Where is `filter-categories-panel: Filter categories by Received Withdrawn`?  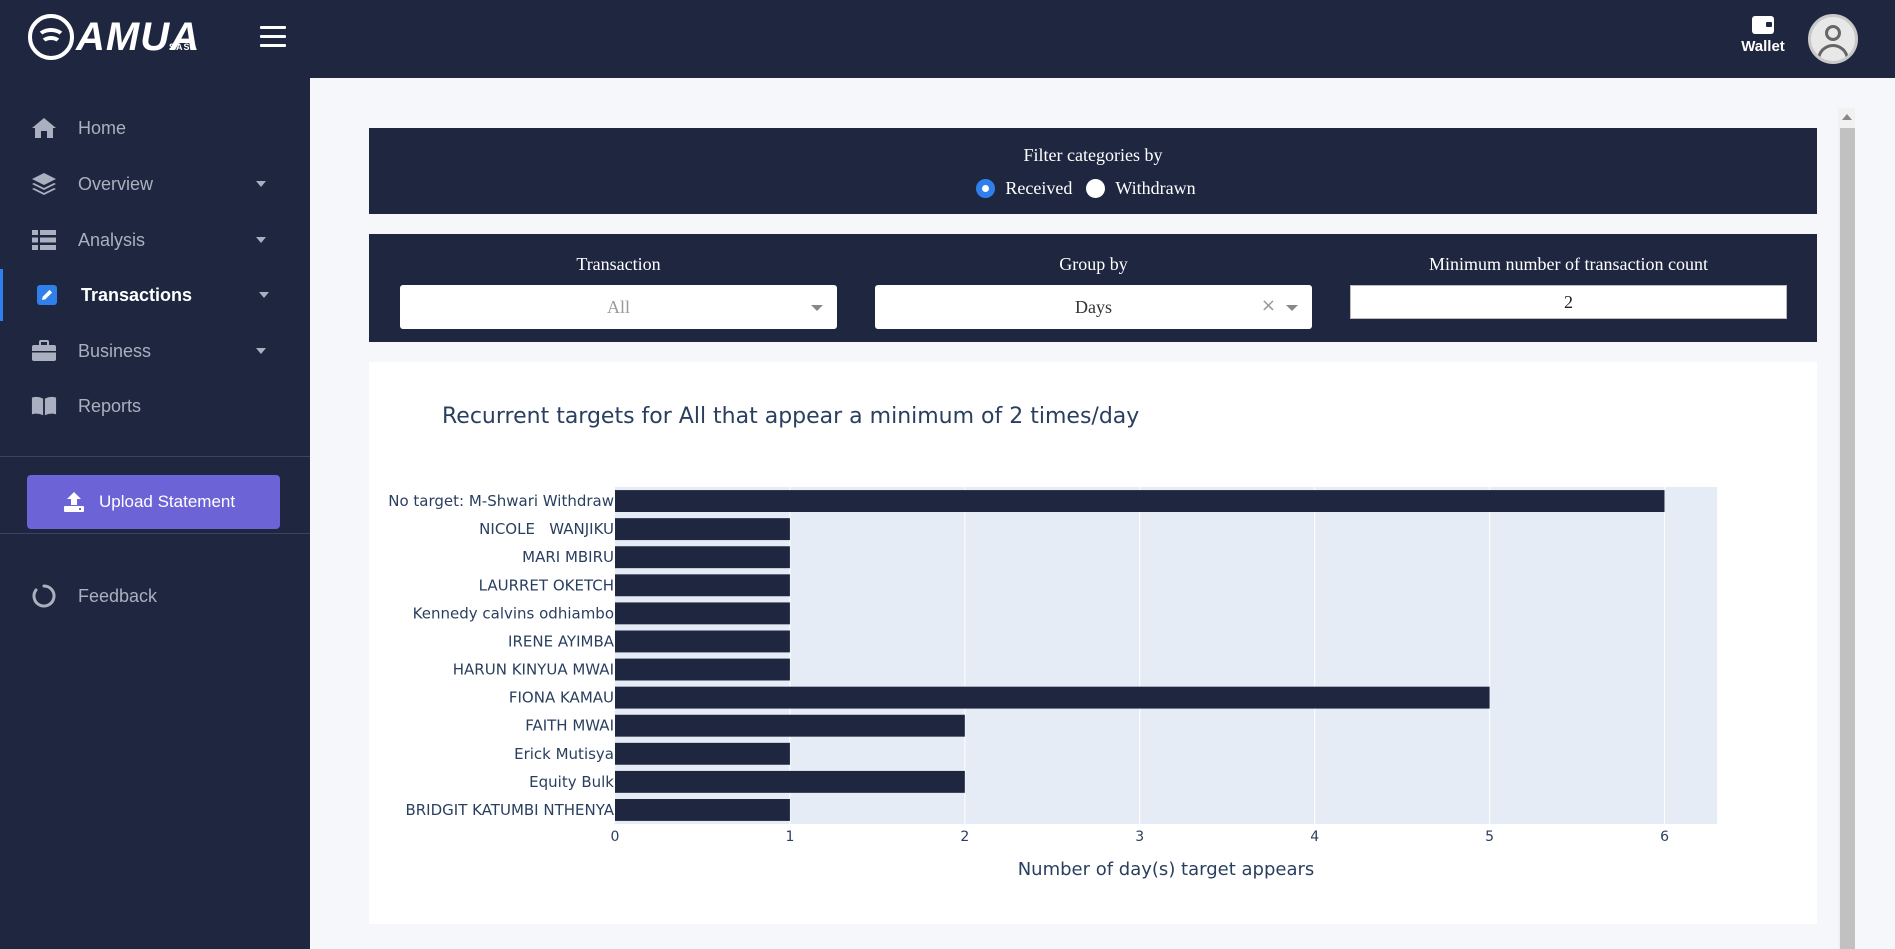
filter-categories-panel: Filter categories by Received Withdrawn is located at coordinates (1093, 171).